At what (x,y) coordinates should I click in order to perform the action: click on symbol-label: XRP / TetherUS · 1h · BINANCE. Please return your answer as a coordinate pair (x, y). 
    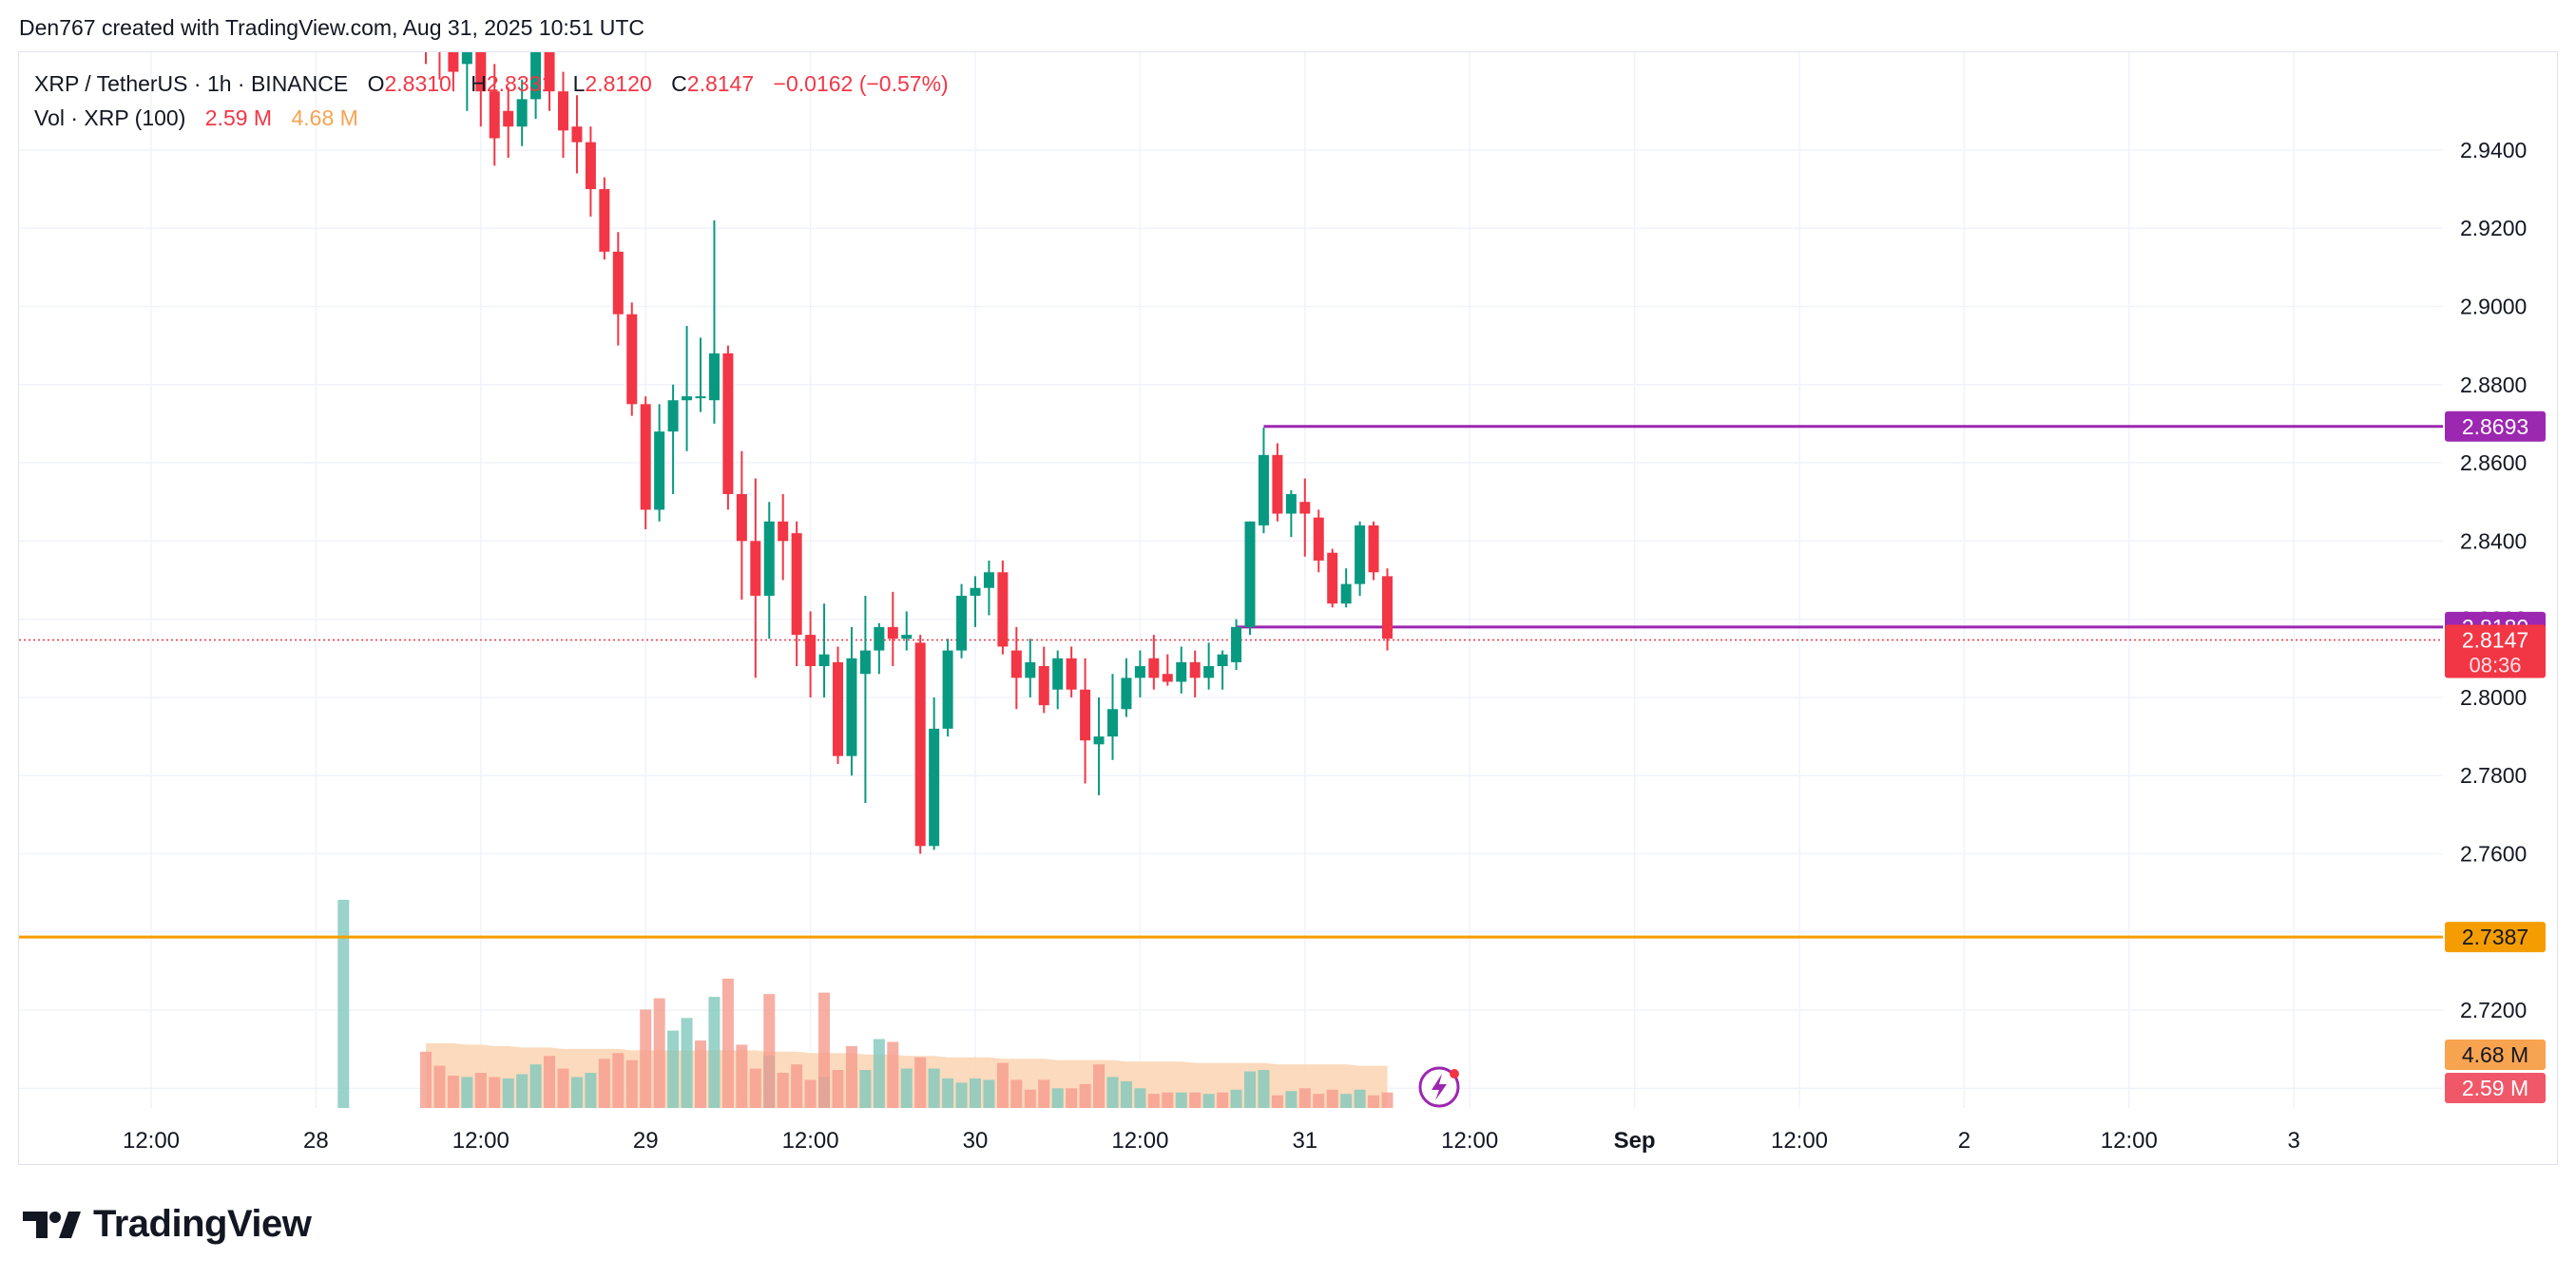
    Looking at the image, I should click on (191, 83).